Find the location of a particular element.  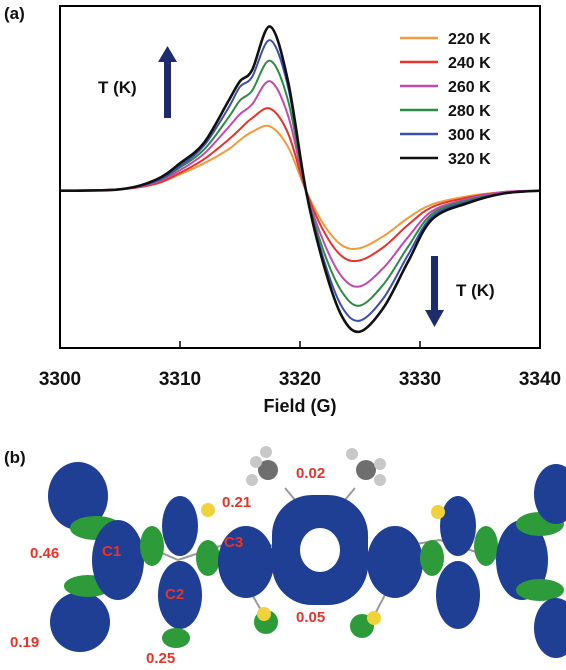

spin-density-label: 0.21 is located at coordinates (237, 502).